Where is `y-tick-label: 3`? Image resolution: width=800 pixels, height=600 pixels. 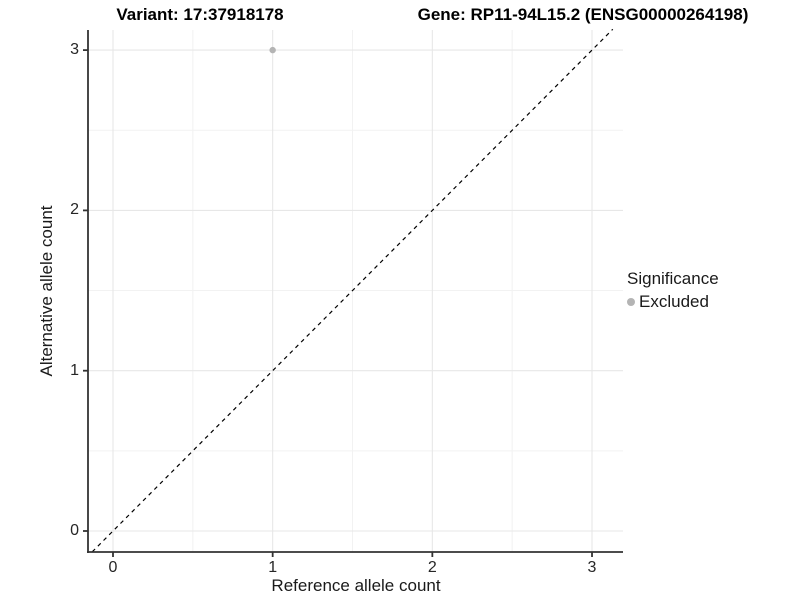
y-tick-label: 3 is located at coordinates (74, 50).